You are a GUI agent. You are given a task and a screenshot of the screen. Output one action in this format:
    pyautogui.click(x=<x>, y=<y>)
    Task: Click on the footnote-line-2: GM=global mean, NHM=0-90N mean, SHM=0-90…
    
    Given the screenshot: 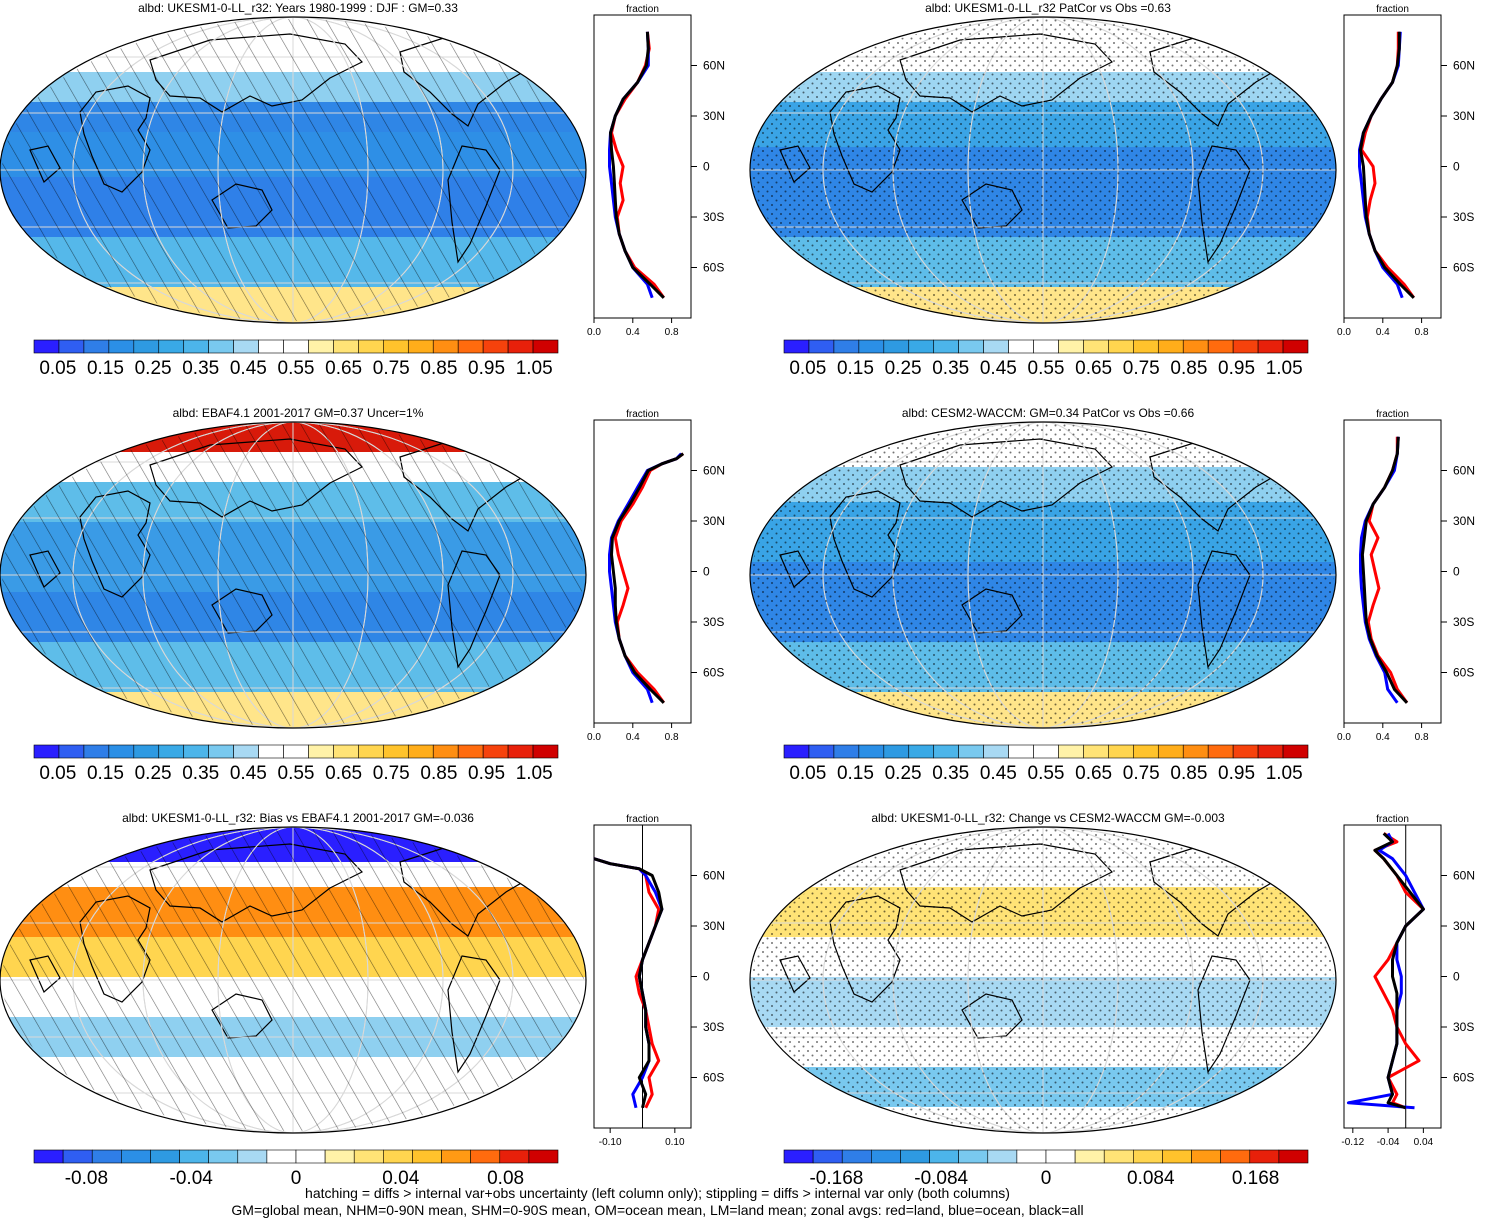 What is the action you would take?
    pyautogui.click(x=657, y=1210)
    